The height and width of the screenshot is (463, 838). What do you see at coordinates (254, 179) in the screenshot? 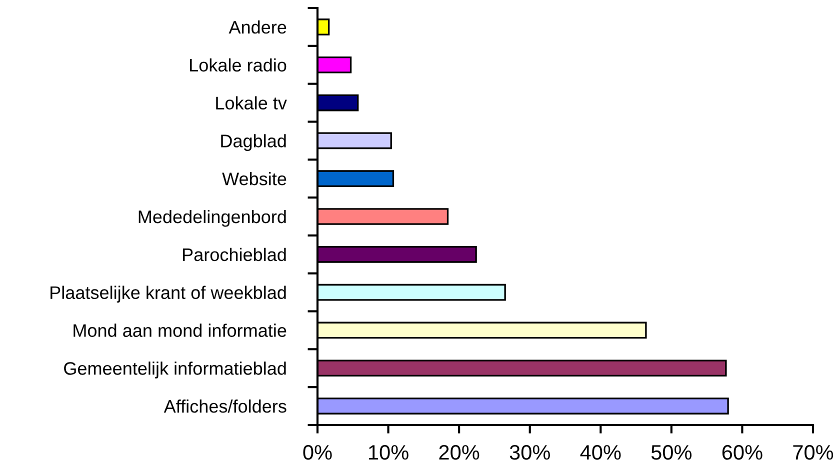
I see `y-tick-label: Website` at bounding box center [254, 179].